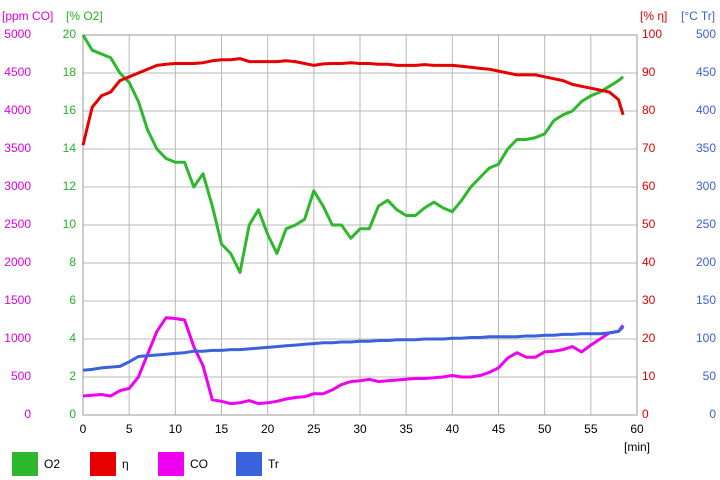 The height and width of the screenshot is (480, 720). Describe the element at coordinates (27, 16) in the screenshot. I see `axis-title: [ppm CO]` at that location.